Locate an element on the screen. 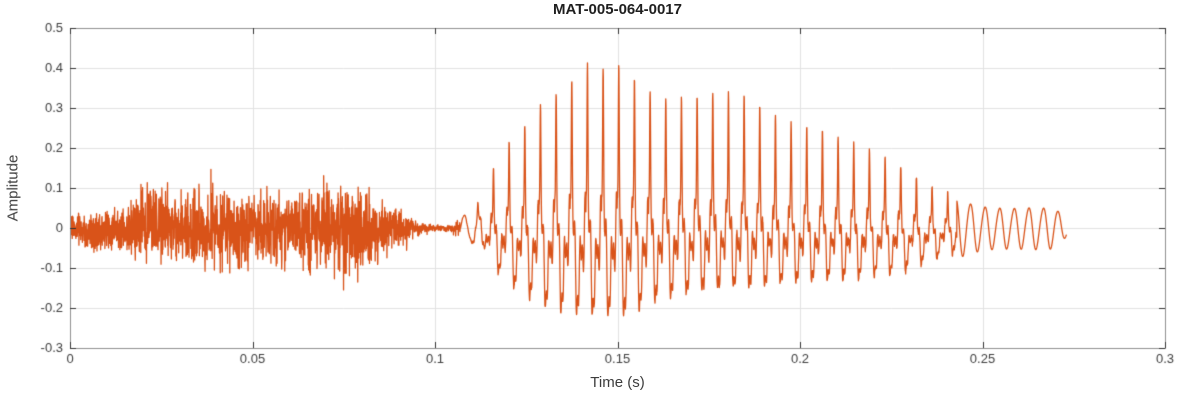 This screenshot has width=1177, height=404. y-axis-label: Amplitude is located at coordinates (13, 188).